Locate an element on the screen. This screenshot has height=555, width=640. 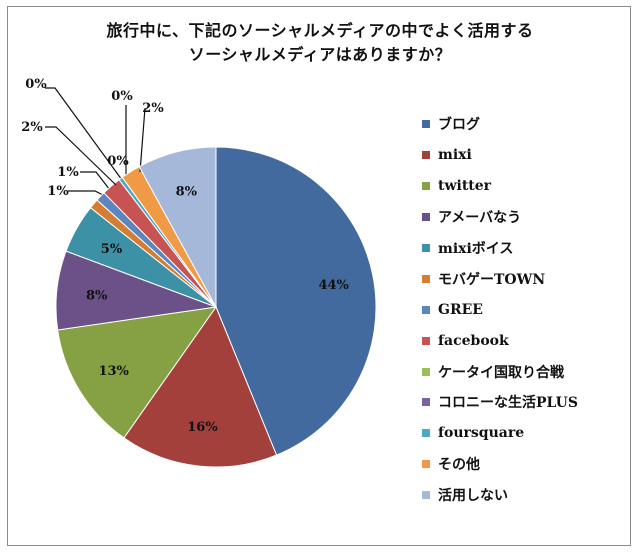
legend-item: twitter is located at coordinates (522, 186).